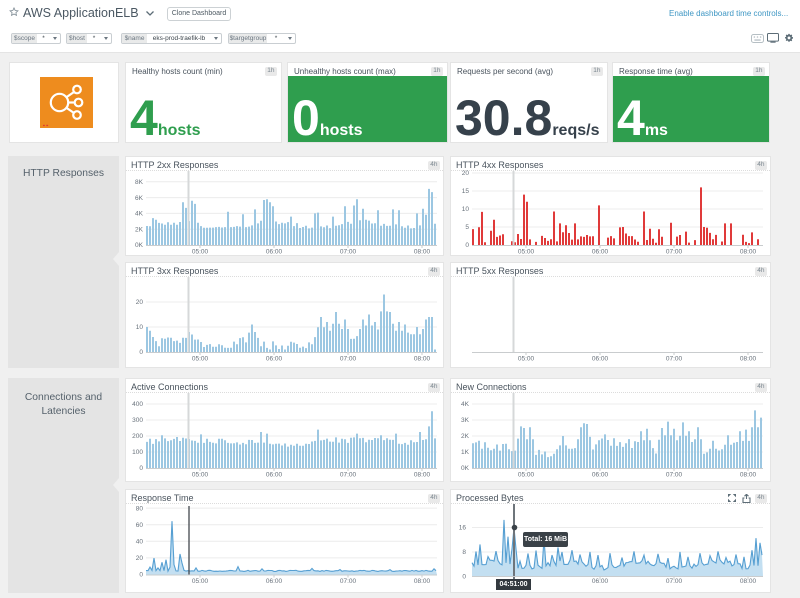 The height and width of the screenshot is (598, 800). Describe the element at coordinates (140, 525) in the screenshot. I see `svg-text: 60` at that location.